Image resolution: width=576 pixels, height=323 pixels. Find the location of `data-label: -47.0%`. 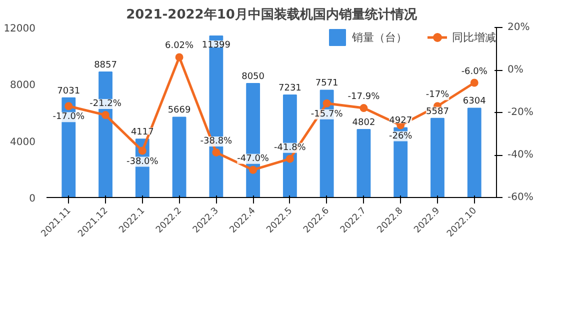

data-label: -47.0% is located at coordinates (253, 159).